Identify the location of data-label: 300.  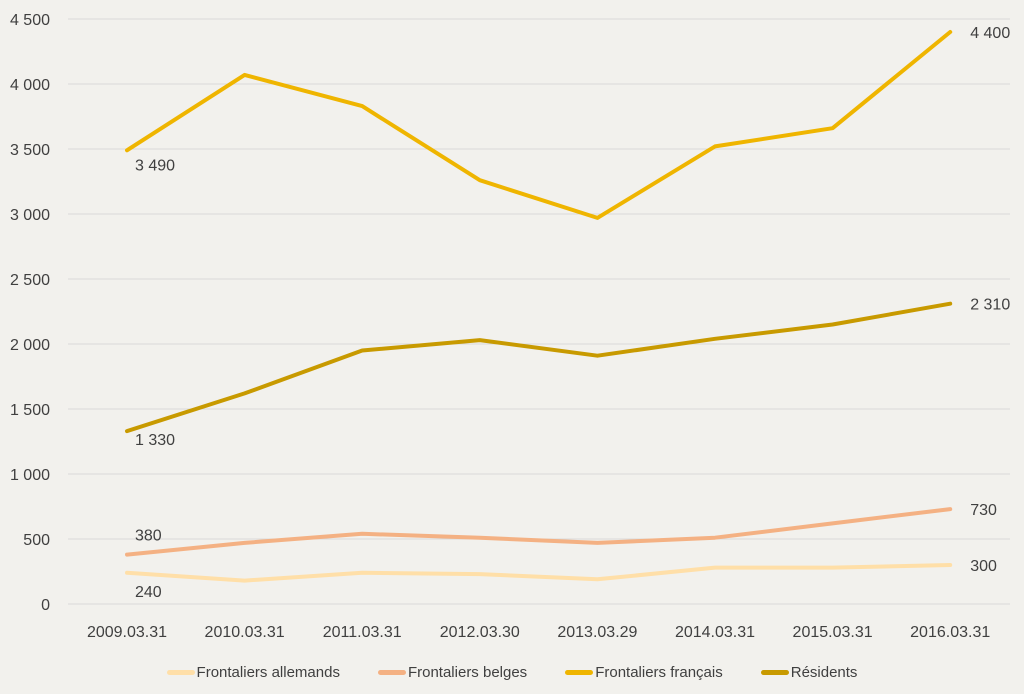
(983, 566).